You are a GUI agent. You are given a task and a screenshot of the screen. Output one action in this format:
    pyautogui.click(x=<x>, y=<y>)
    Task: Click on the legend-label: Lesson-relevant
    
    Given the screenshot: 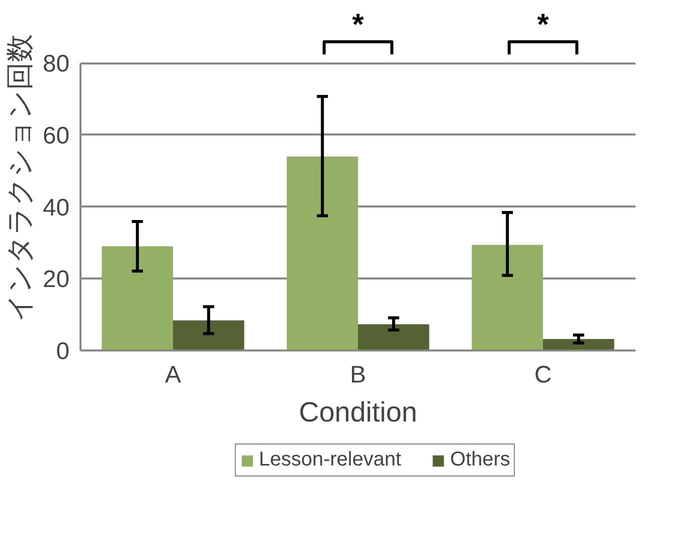 What is the action you would take?
    pyautogui.click(x=330, y=460)
    